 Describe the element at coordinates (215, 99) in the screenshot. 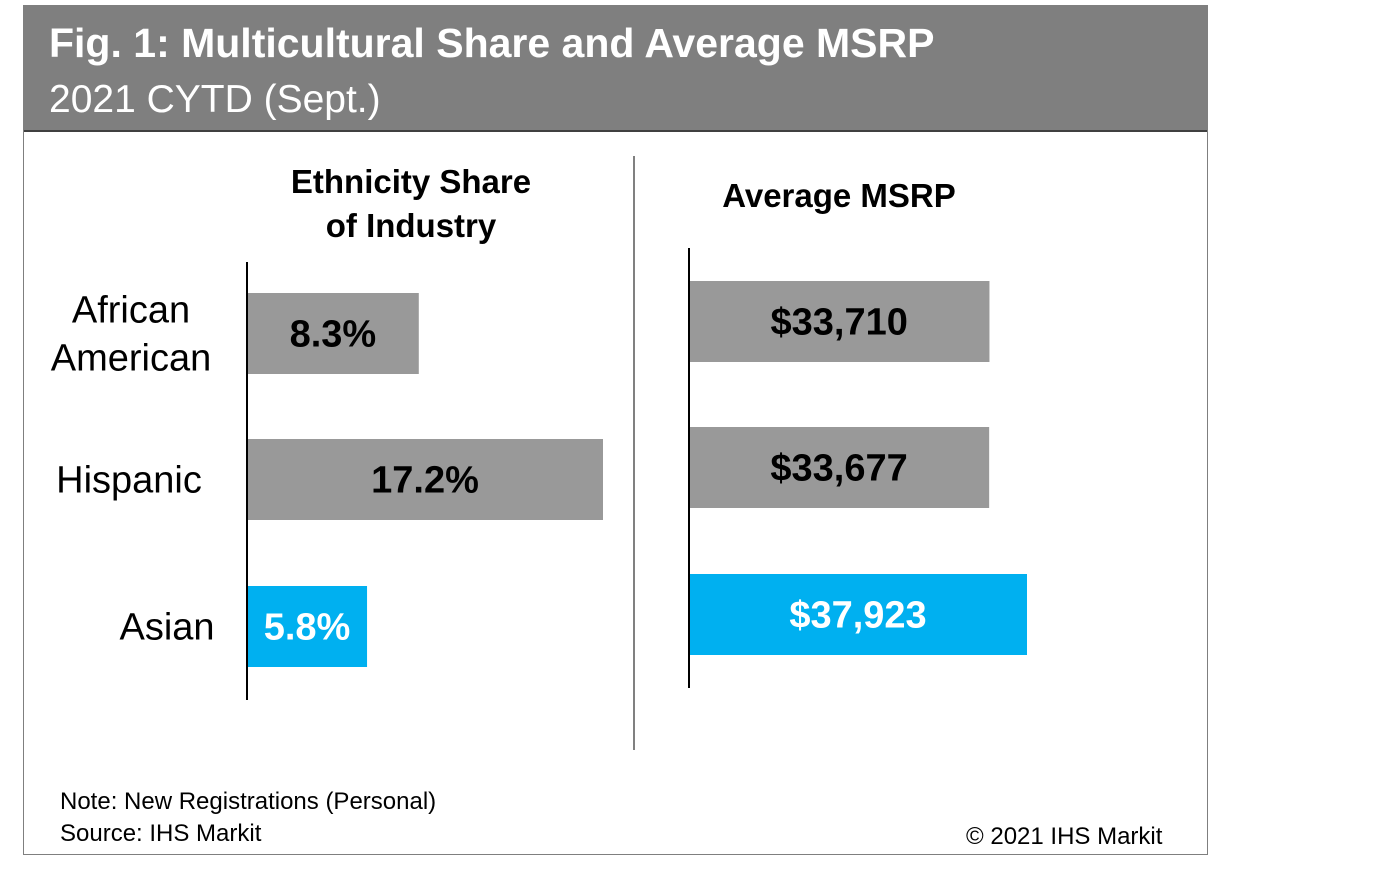

I see `figure-subtitle: 2021 CYTD (Sept.)` at that location.